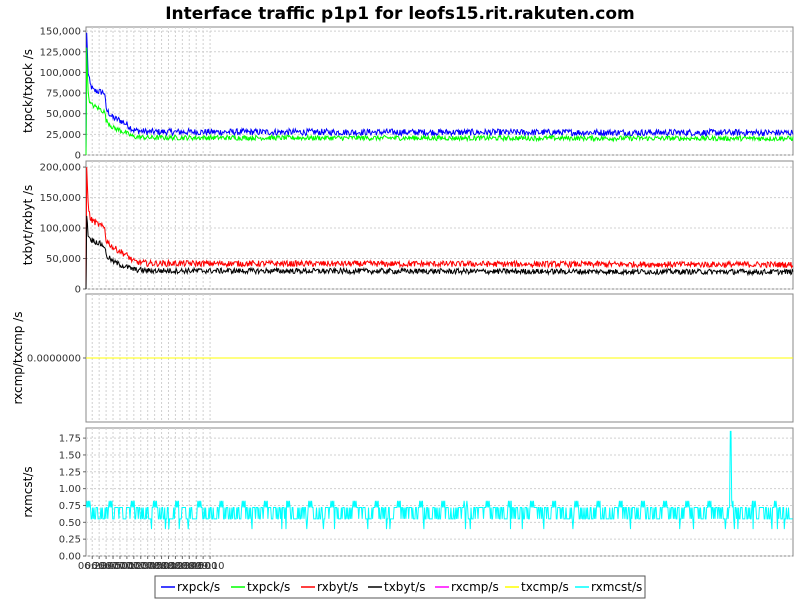 The width and height of the screenshot is (800, 604). I want to click on y-tick-label: 0.0000000, so click(54, 359).